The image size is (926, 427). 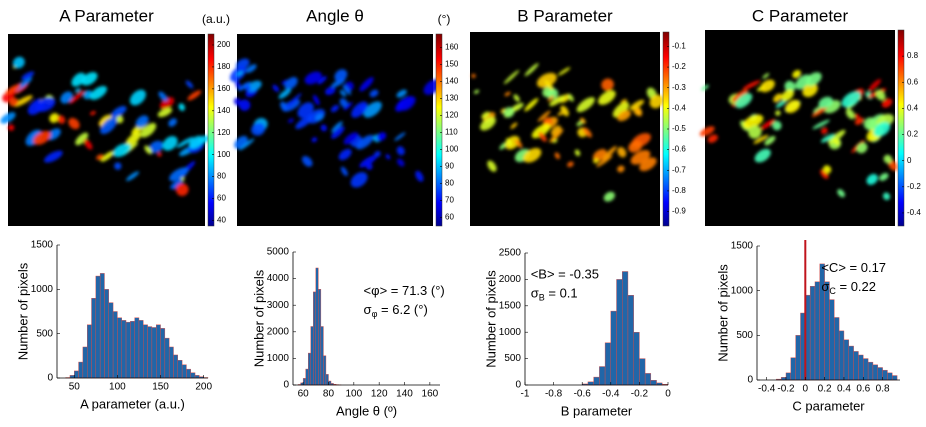 I want to click on colorbar-tick-label: 40, so click(x=221, y=220).